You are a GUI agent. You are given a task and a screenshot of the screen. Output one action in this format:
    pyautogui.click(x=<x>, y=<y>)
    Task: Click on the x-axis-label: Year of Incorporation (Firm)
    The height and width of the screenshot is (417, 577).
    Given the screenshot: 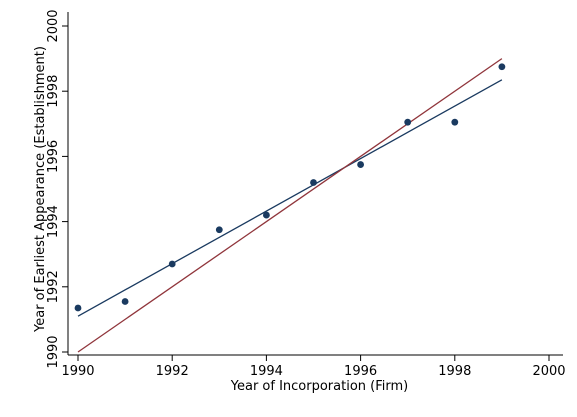 What is the action you would take?
    pyautogui.click(x=319, y=386)
    